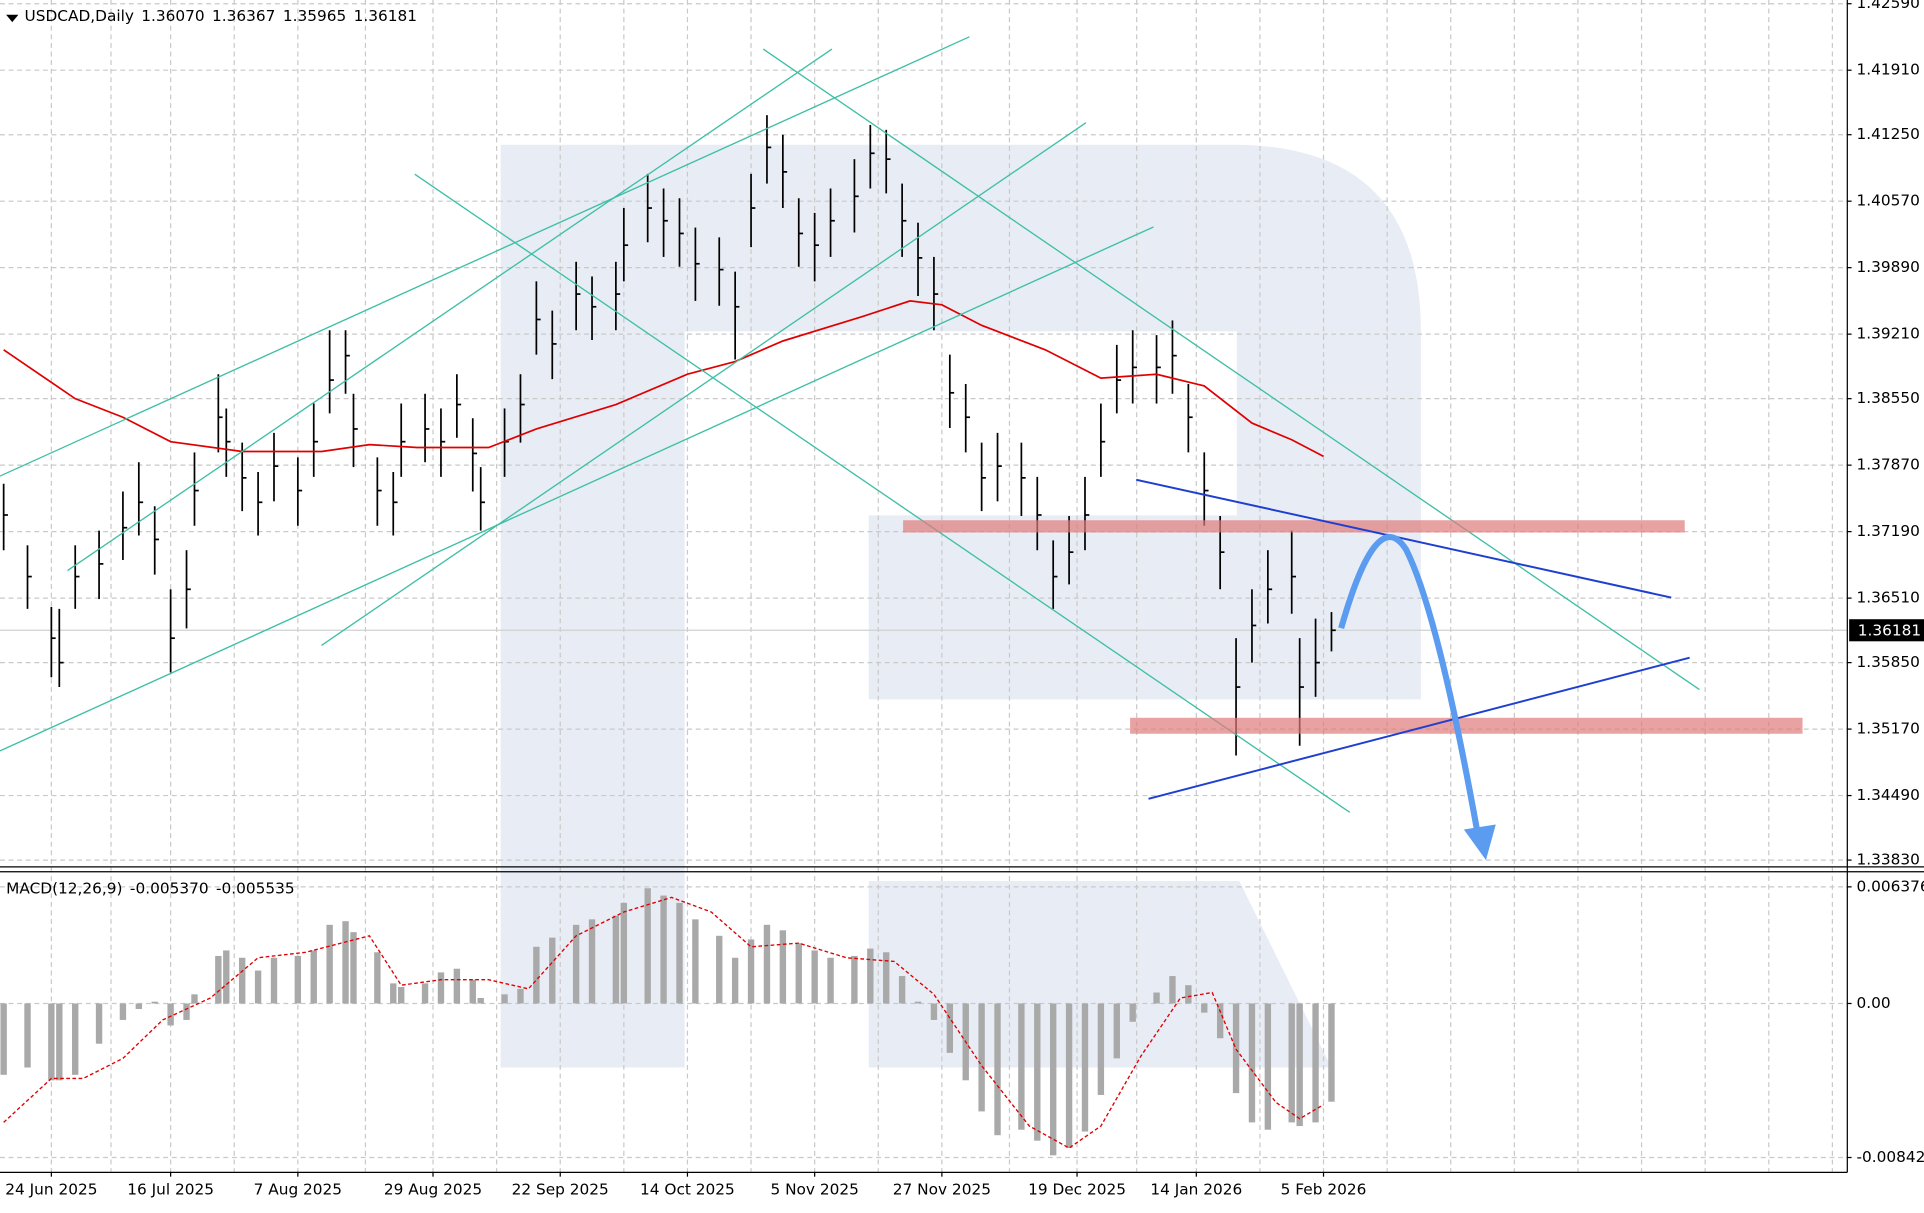  I want to click on header-value: 1.36070, so click(172, 15).